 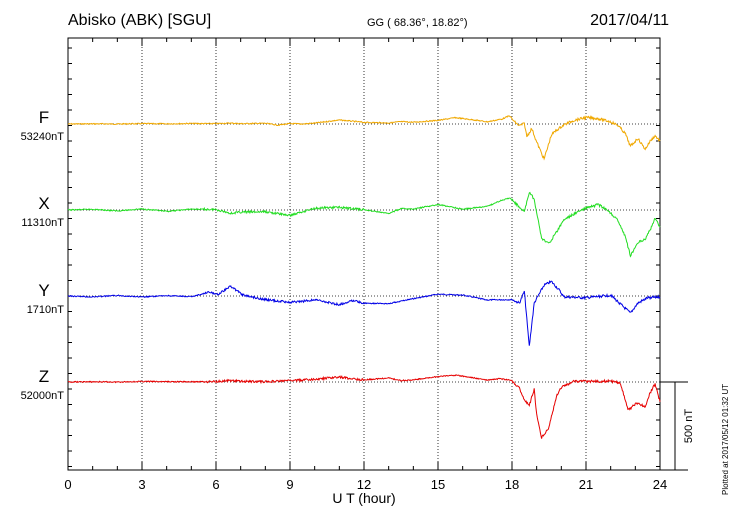 What do you see at coordinates (689, 426) in the screenshot?
I see `scale-bar-label: 500 nT` at bounding box center [689, 426].